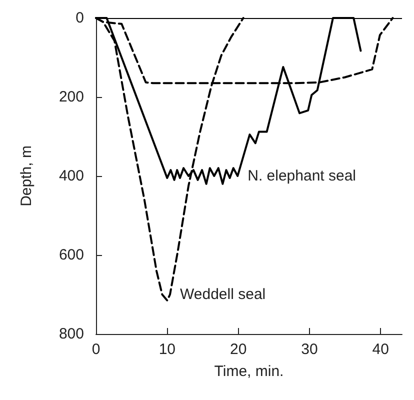 Image resolution: width=414 pixels, height=400 pixels. What do you see at coordinates (71, 334) in the screenshot?
I see `y-tick-label: 800` at bounding box center [71, 334].